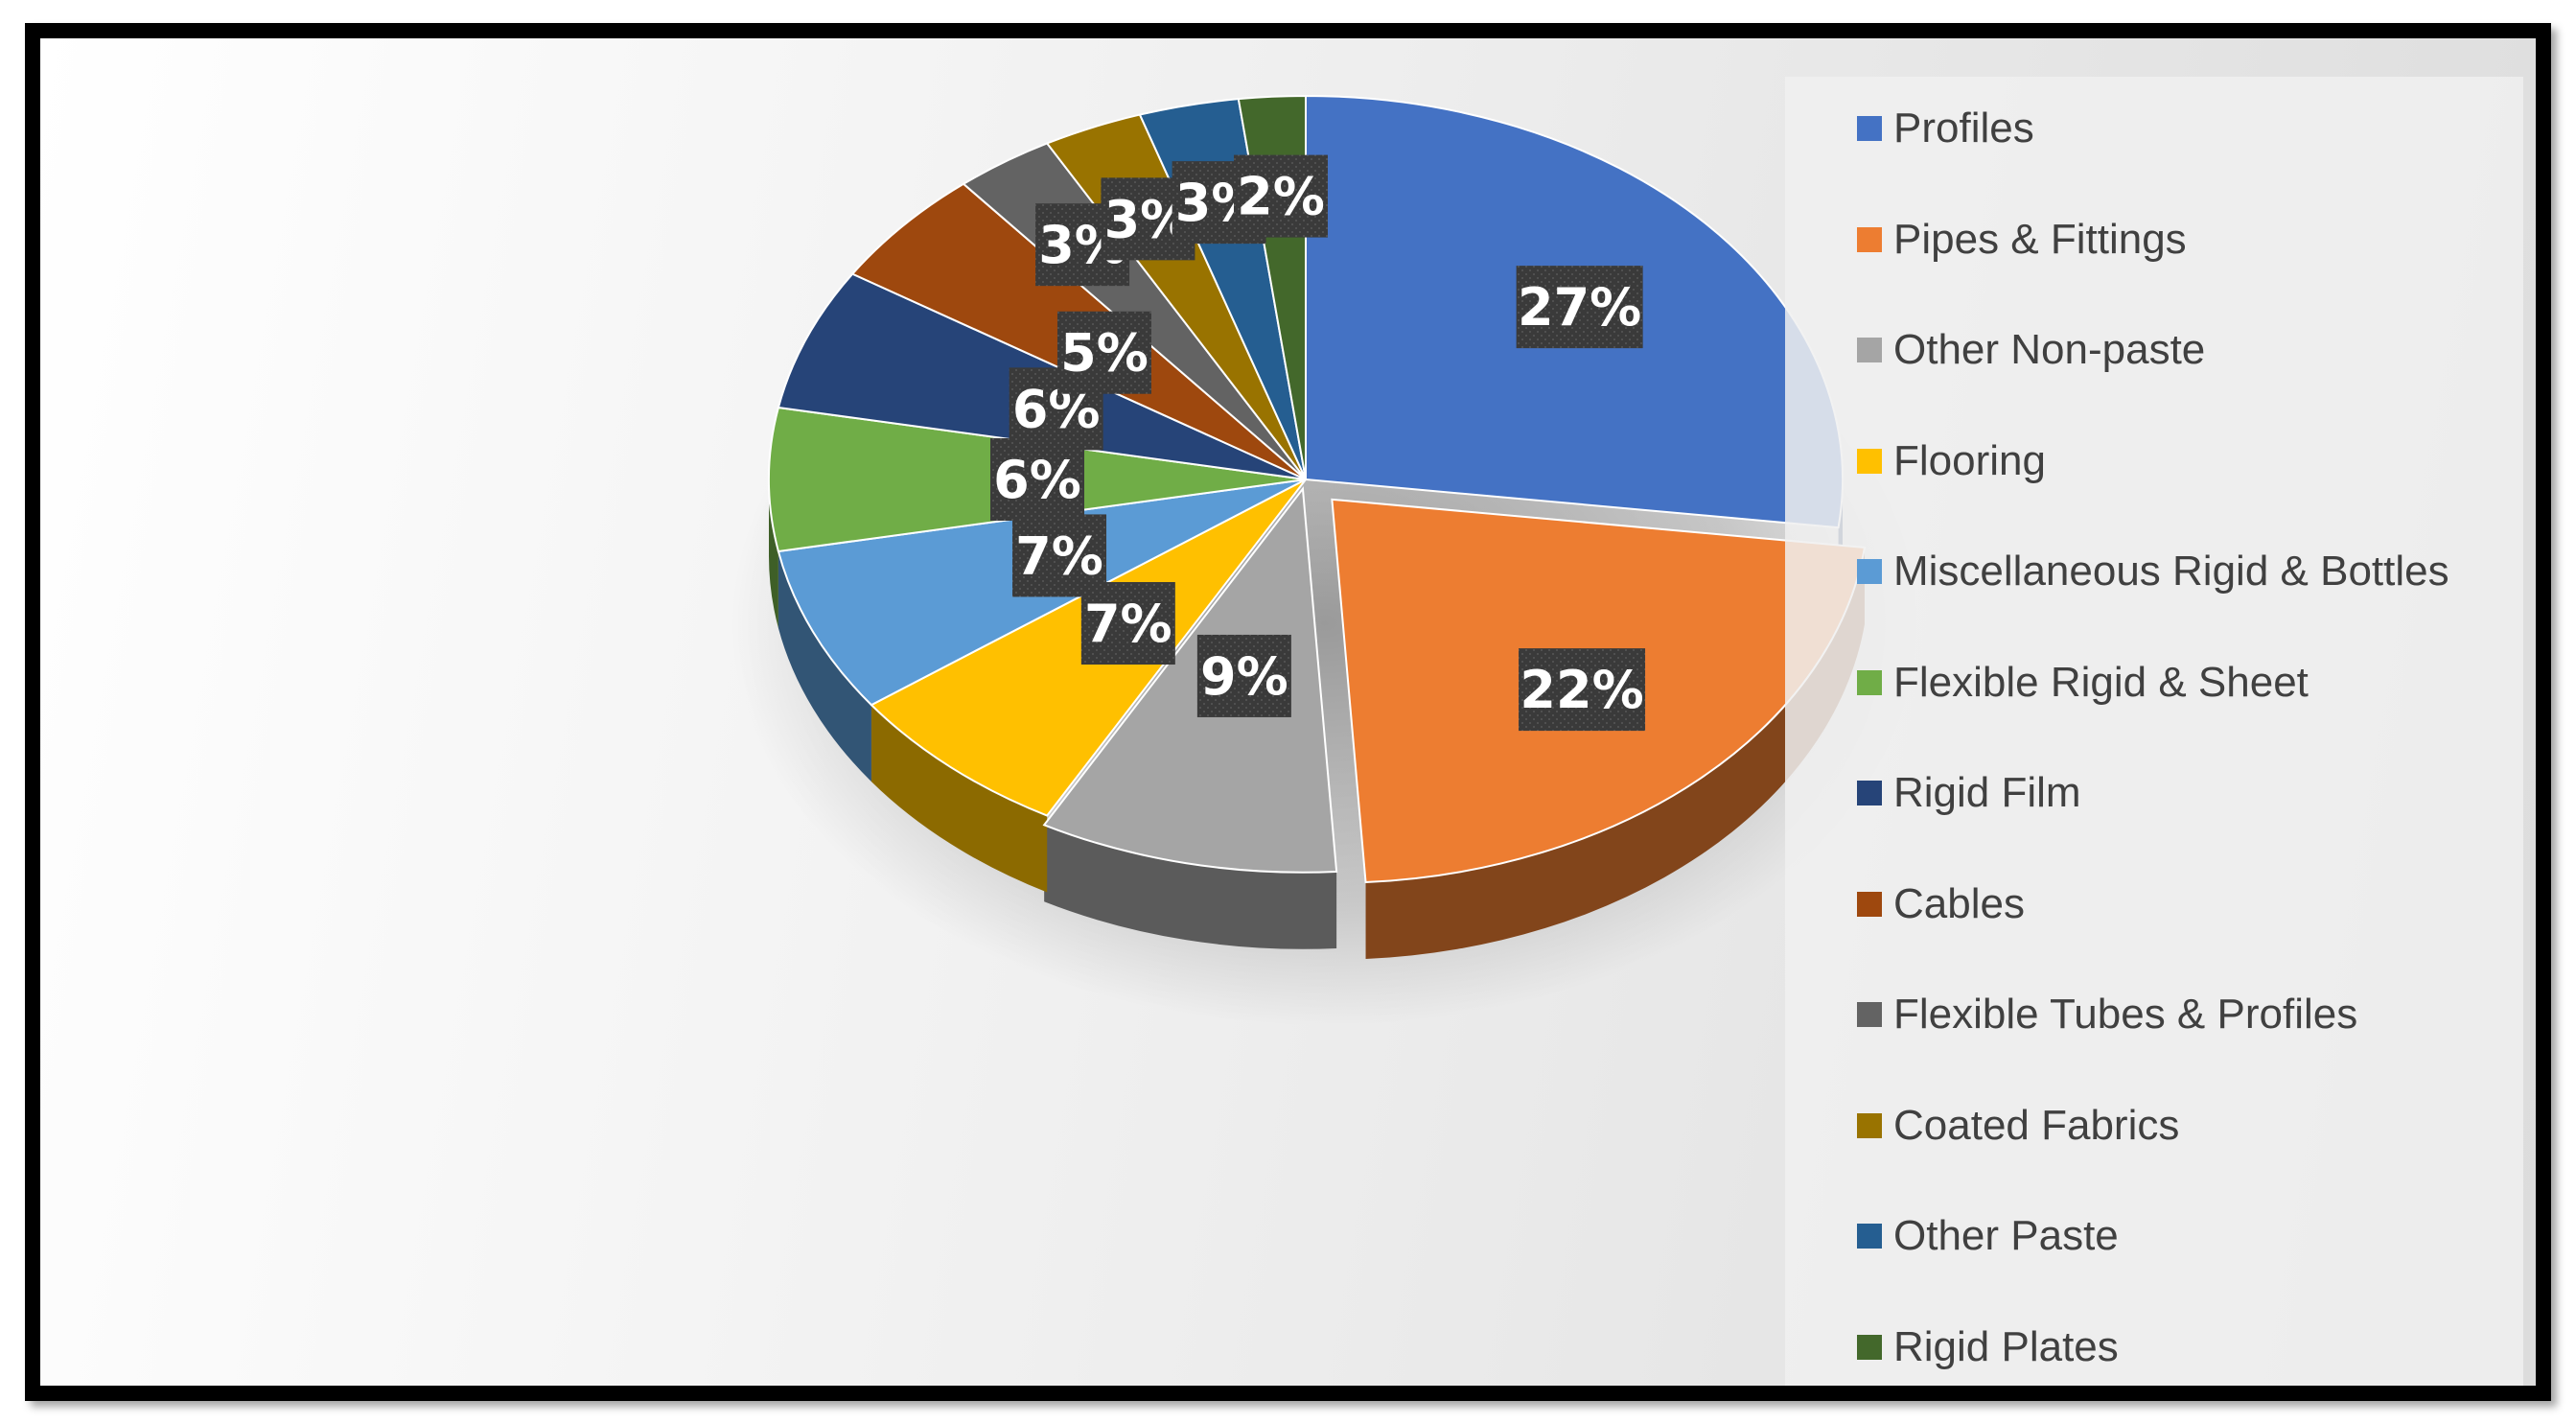 Image resolution: width=2576 pixels, height=1424 pixels. I want to click on data-label-other-non-paste: 9%, so click(1244, 675).